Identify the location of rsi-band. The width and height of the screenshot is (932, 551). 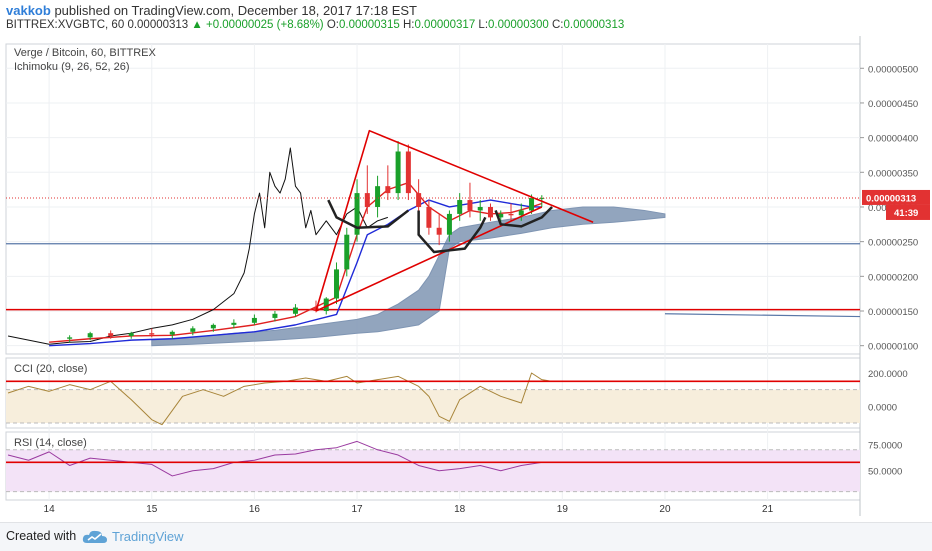
(433, 470).